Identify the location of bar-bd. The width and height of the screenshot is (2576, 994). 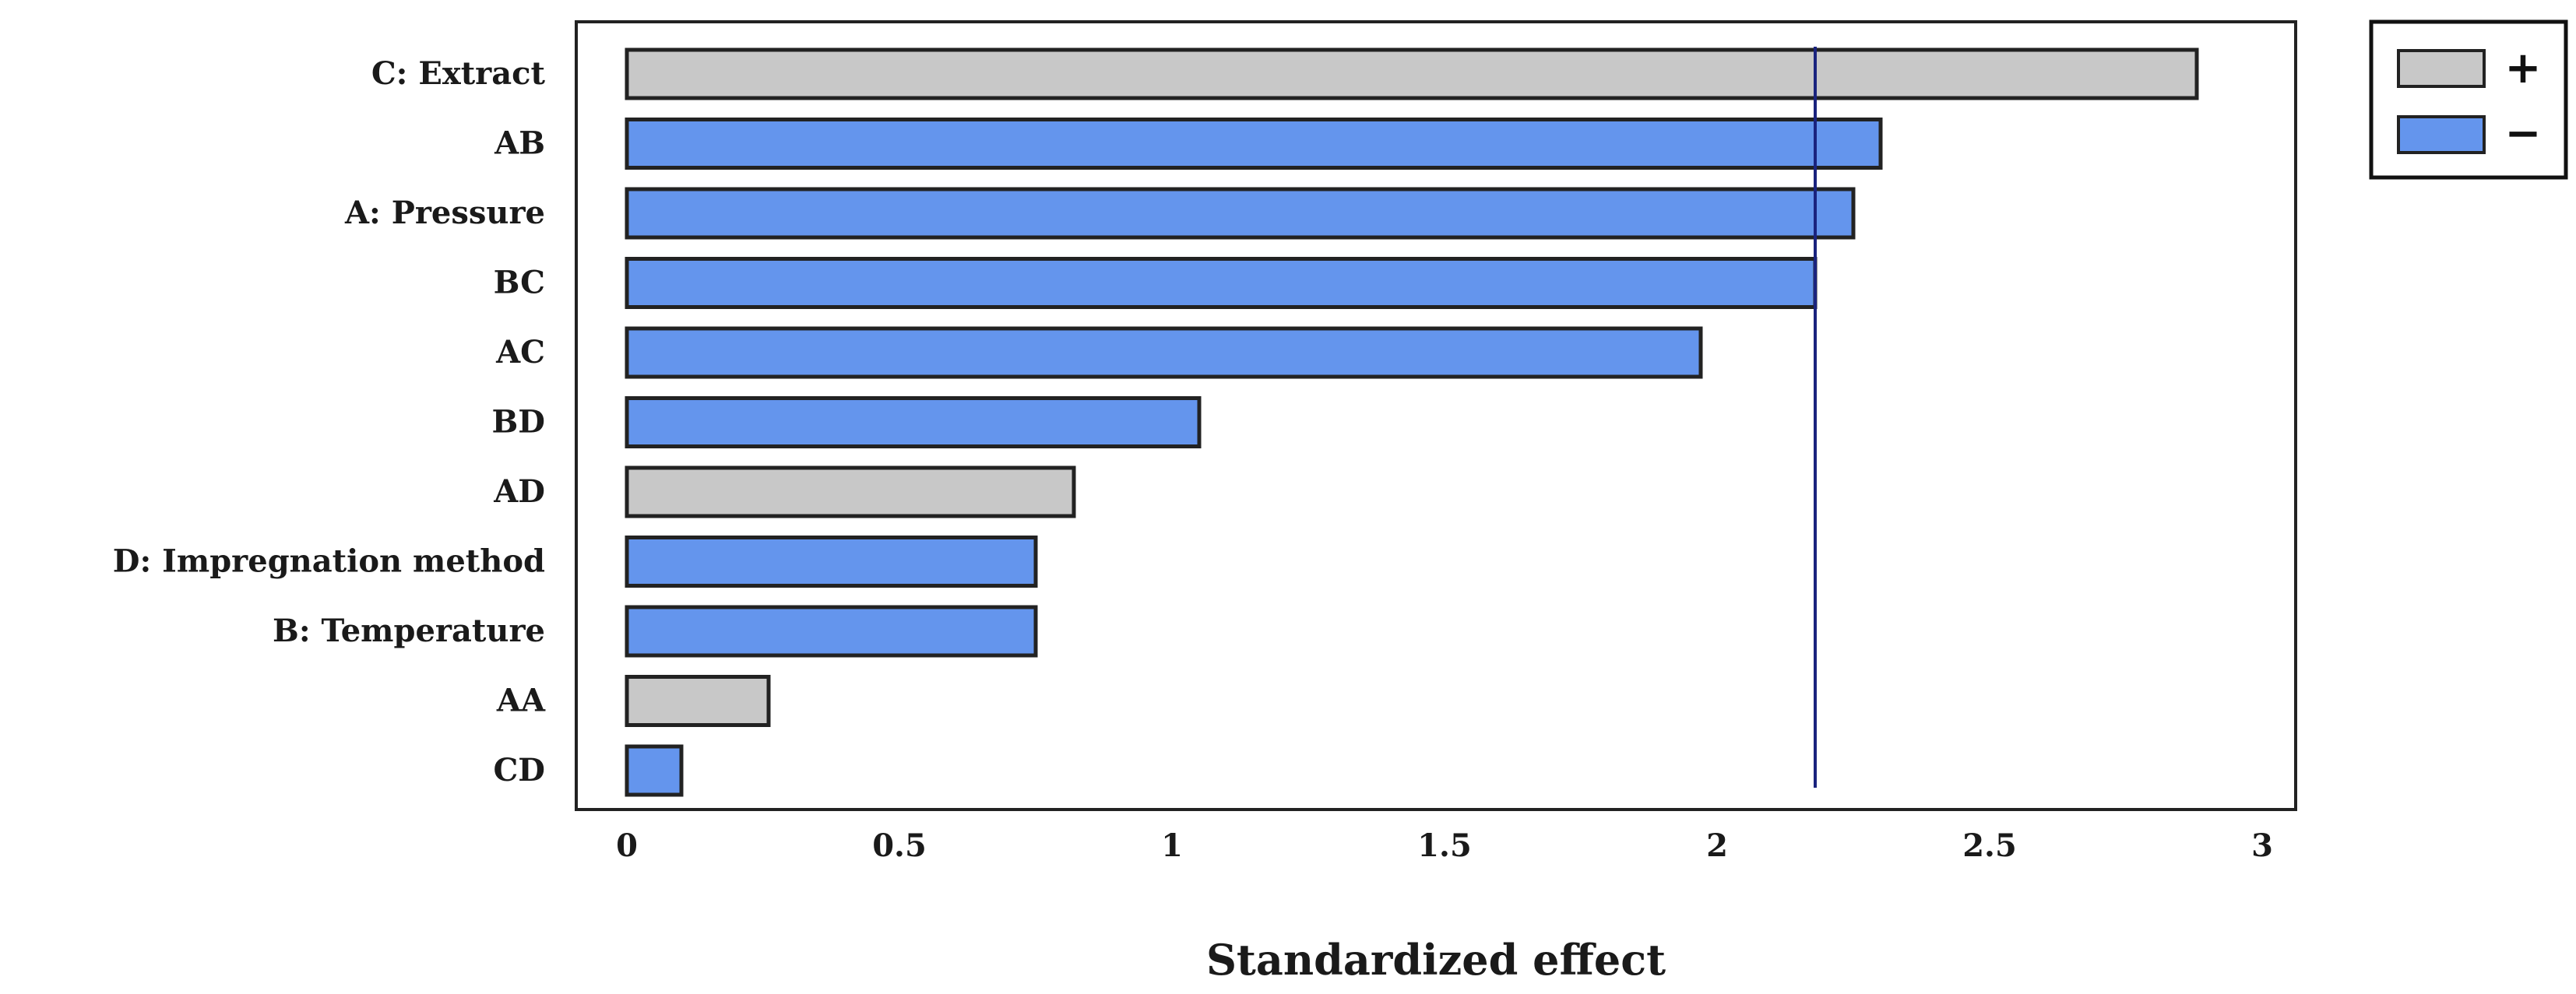
(913, 422).